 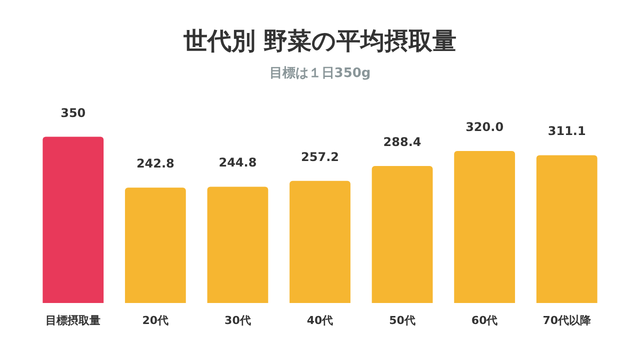 What do you see at coordinates (402, 320) in the screenshot?
I see `x-tick-label: 50代` at bounding box center [402, 320].